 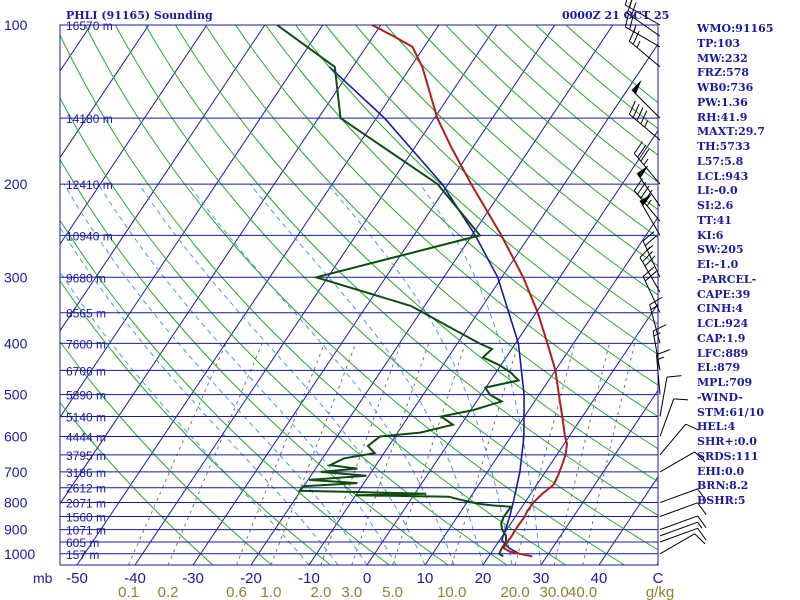 What do you see at coordinates (16, 437) in the screenshot?
I see `pressure-tick-label: 600` at bounding box center [16, 437].